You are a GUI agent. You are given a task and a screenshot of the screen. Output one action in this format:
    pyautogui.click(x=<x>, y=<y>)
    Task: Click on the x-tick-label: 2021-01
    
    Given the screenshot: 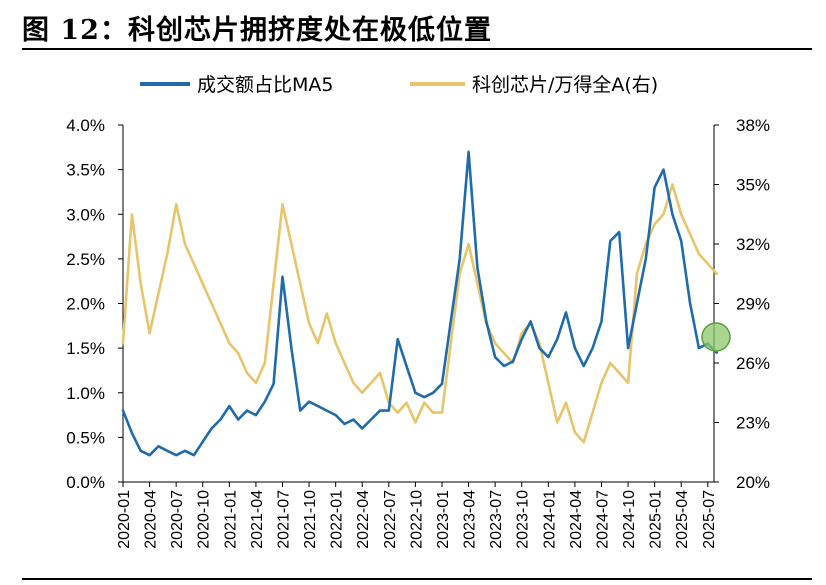 What is the action you would take?
    pyautogui.click(x=230, y=519)
    